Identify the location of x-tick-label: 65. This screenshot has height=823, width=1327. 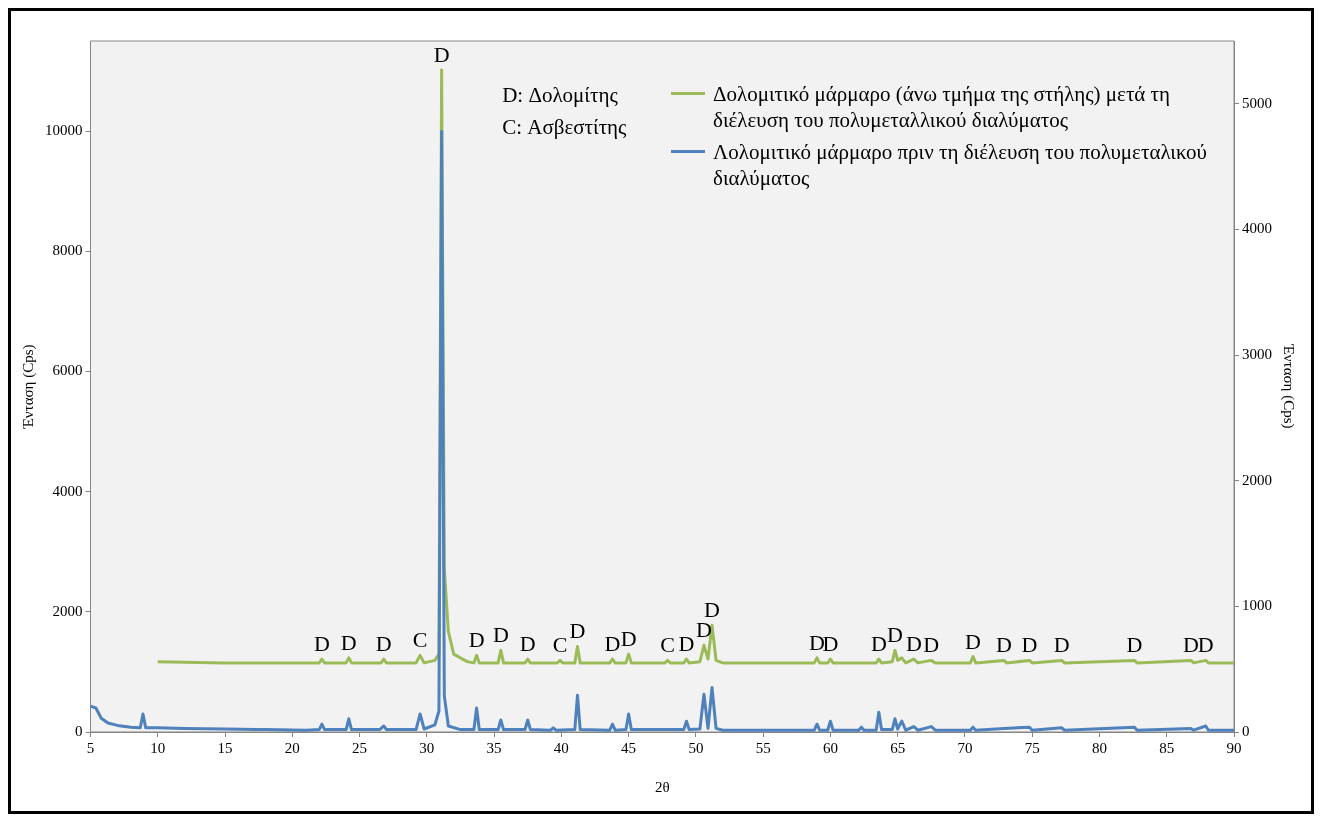
(898, 747).